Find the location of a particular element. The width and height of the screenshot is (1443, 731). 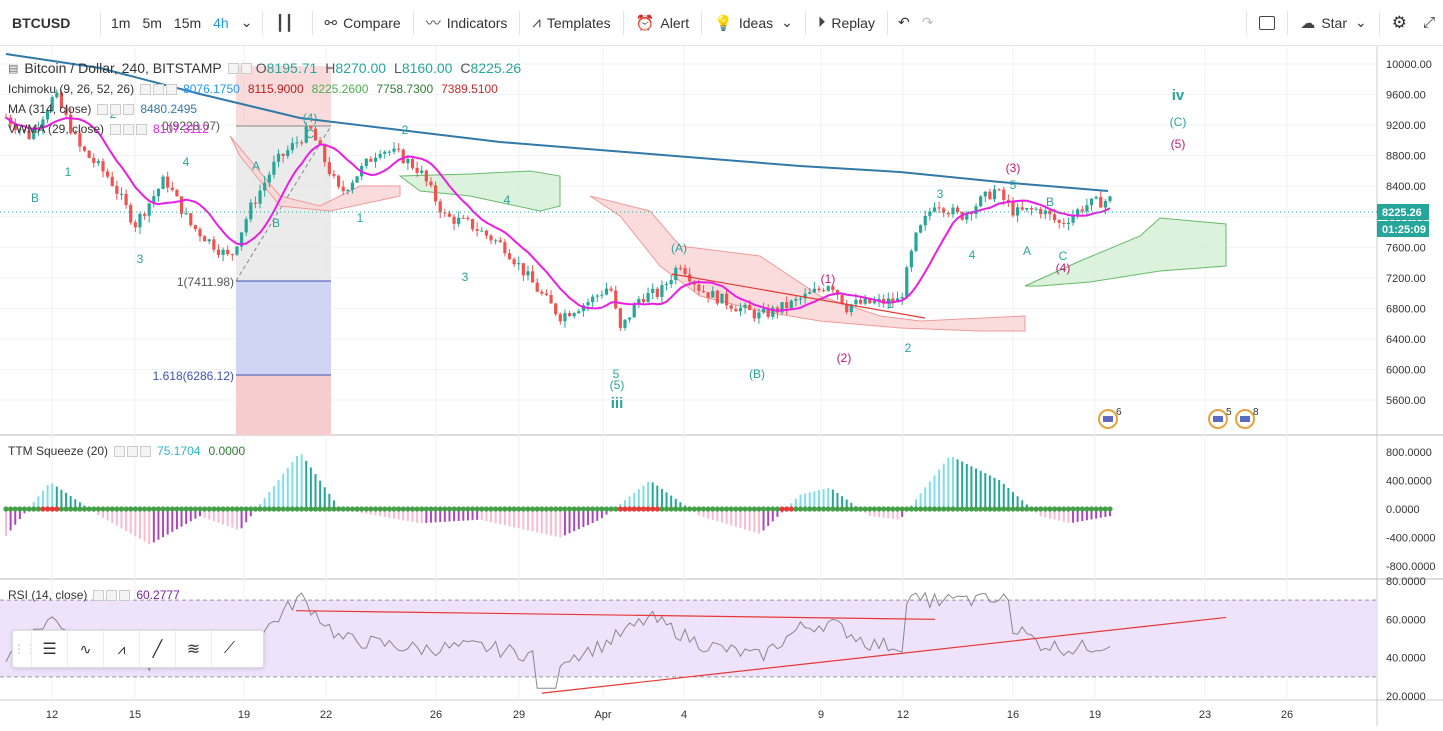

interval-dropdown: ⌄ is located at coordinates (247, 23).